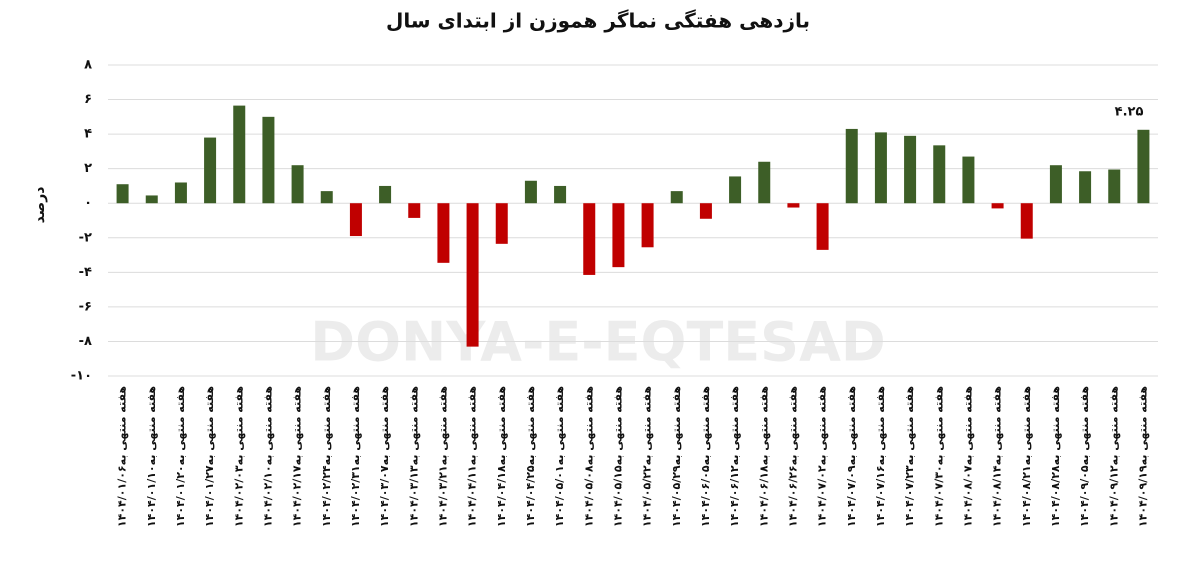 The height and width of the screenshot is (580, 1197). I want to click on x-tick-label: هفته منتهی به۱۴۰۴/۰۴/۱۱, so click(472, 456).